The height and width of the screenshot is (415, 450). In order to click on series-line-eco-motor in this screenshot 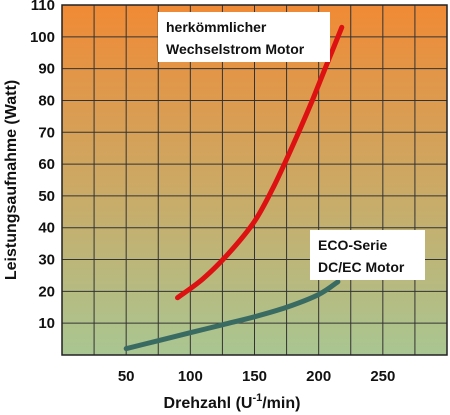, I will do `click(232, 315)`.